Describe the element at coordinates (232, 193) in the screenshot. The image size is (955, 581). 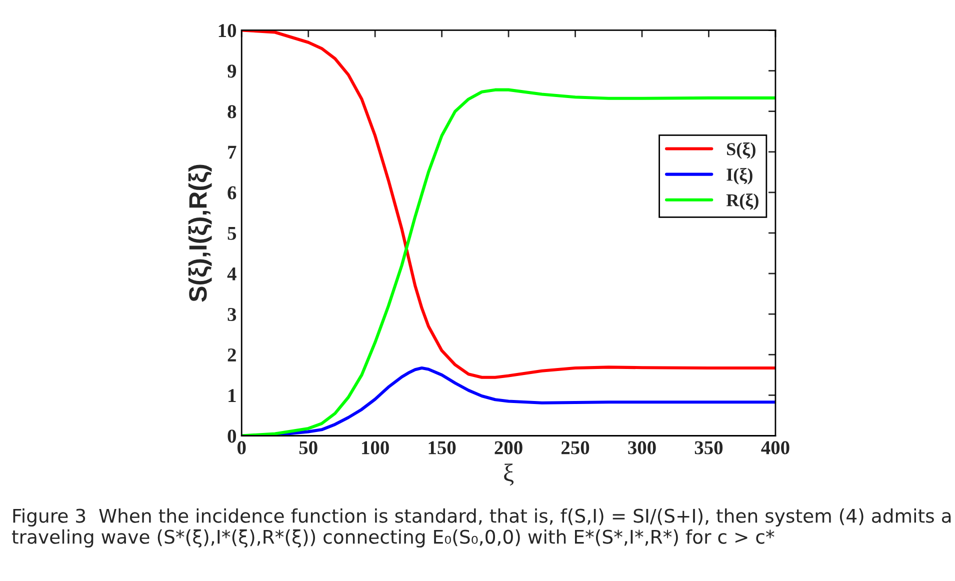
I see `y-tick-label: 6` at that location.